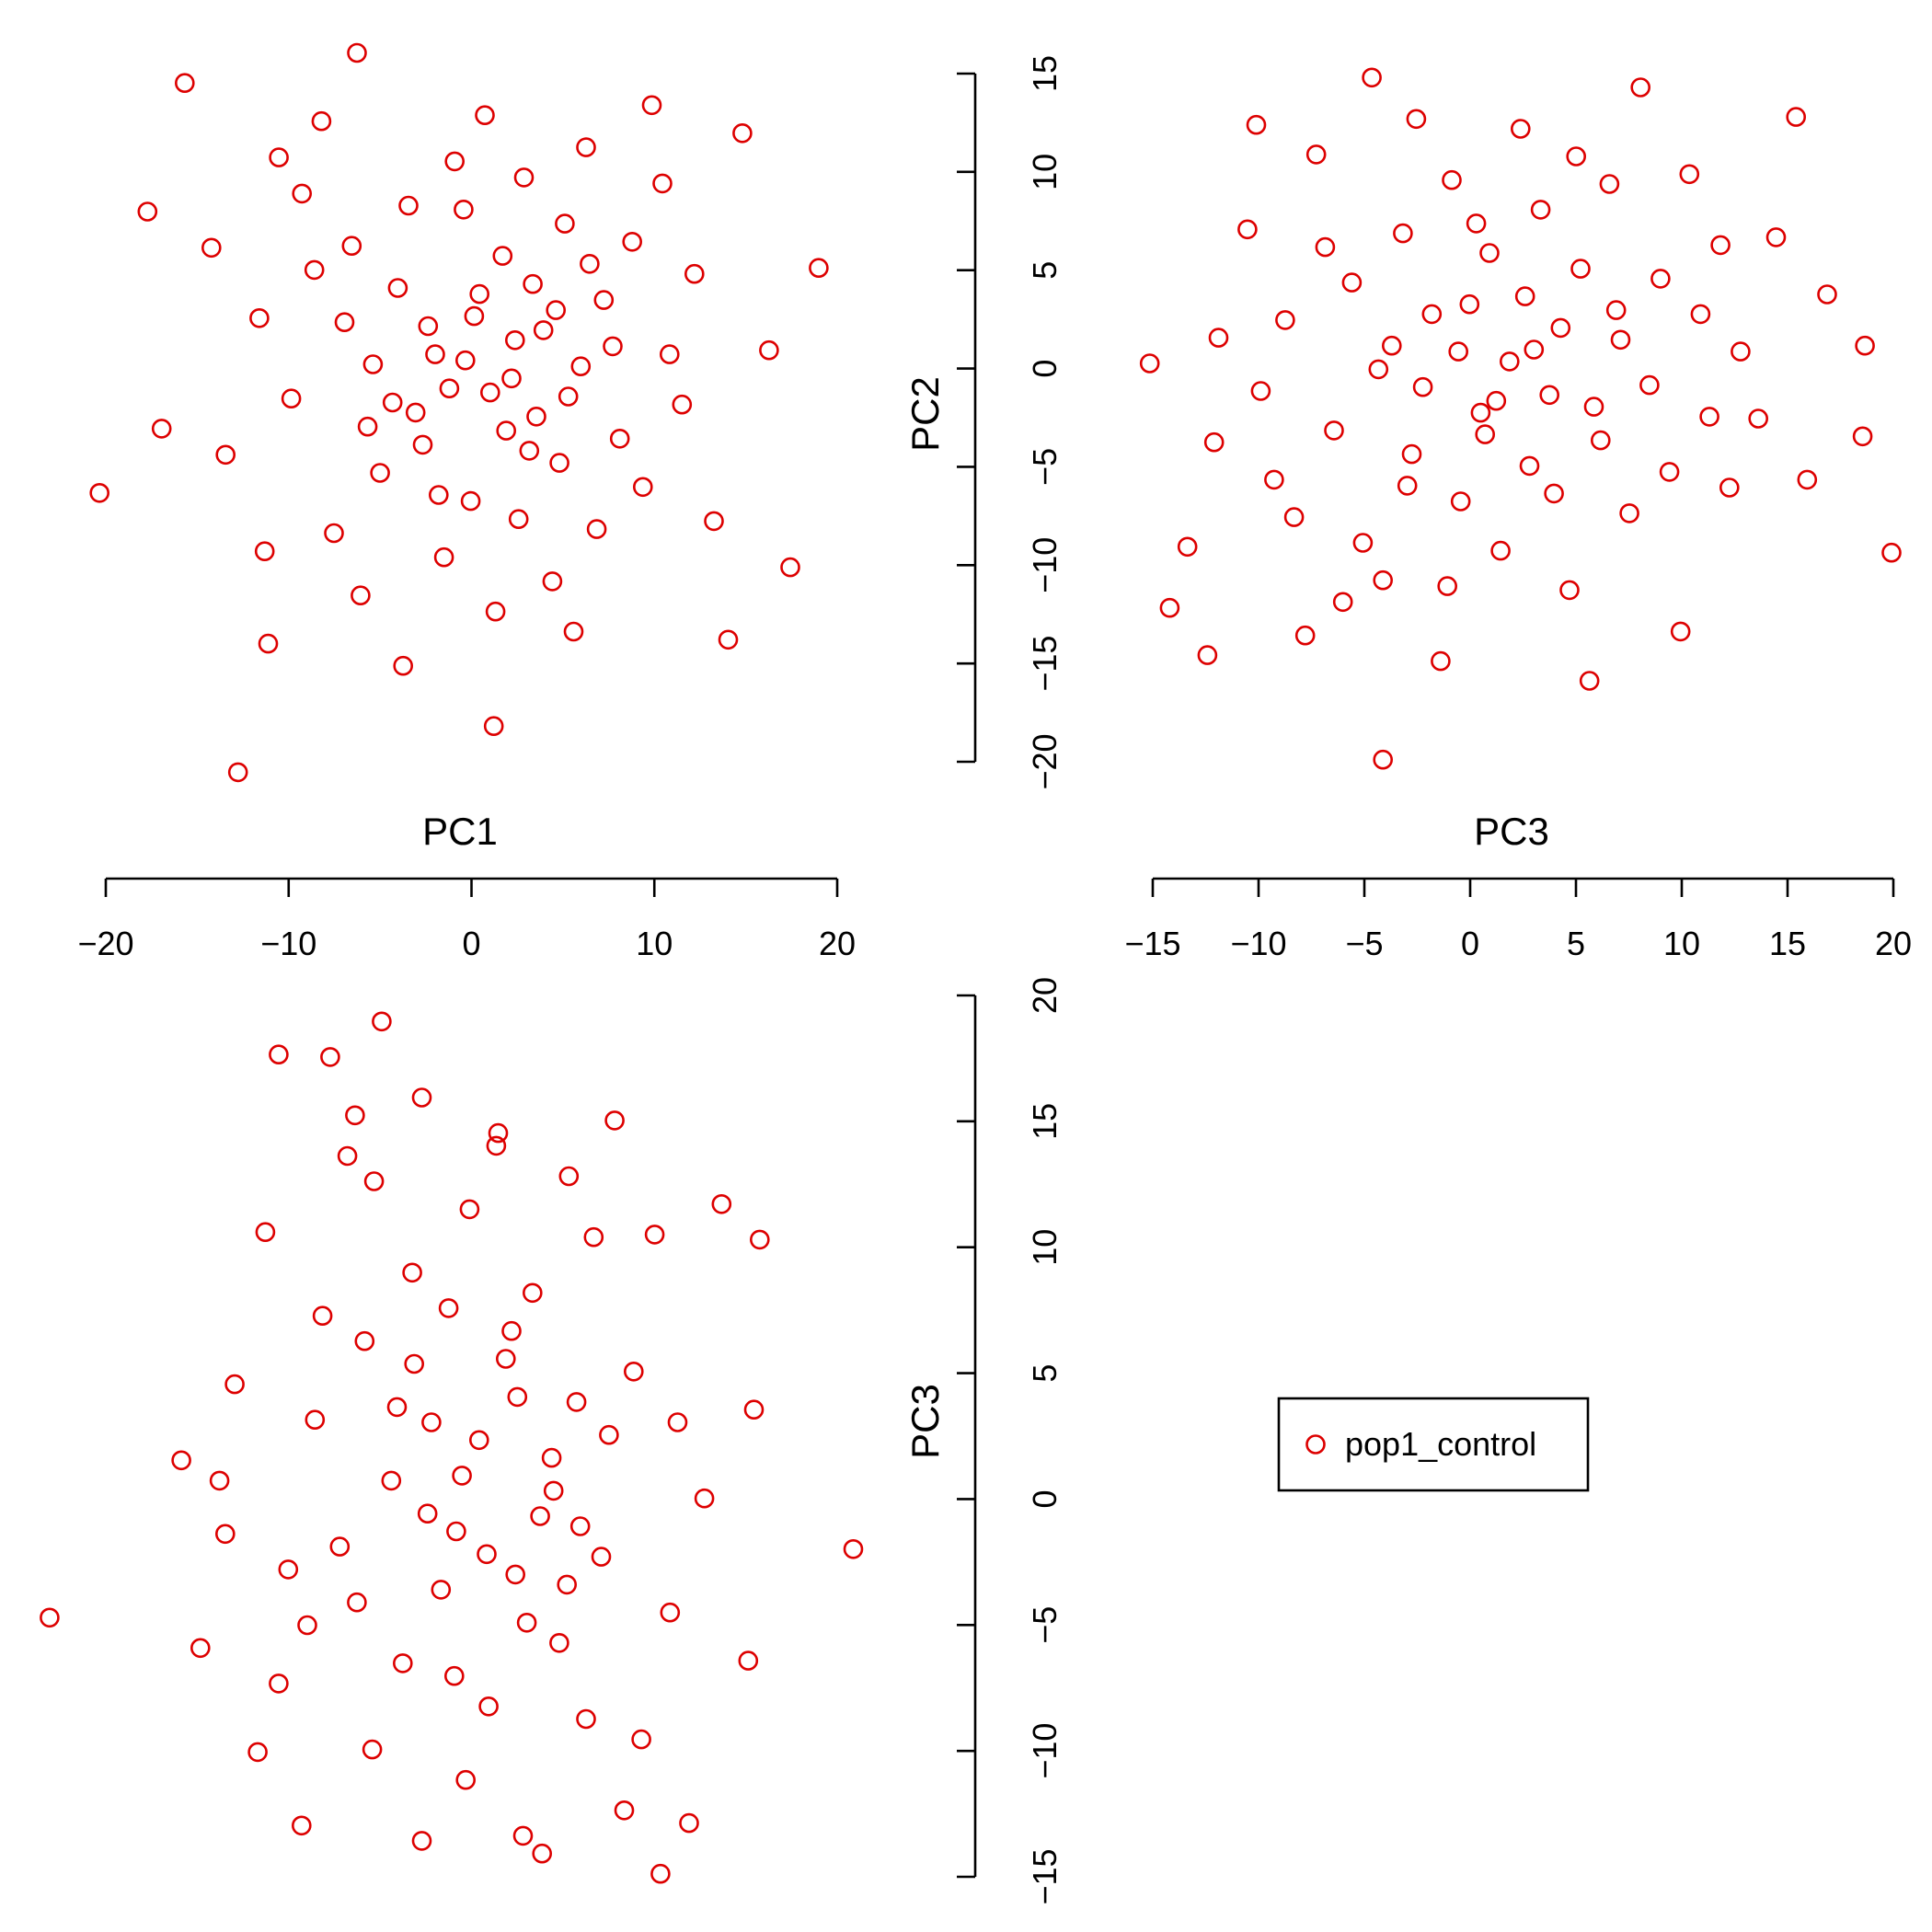 This screenshot has width=1932, height=1932. I want to click on x-axis-title-pc1: PC1, so click(460, 831).